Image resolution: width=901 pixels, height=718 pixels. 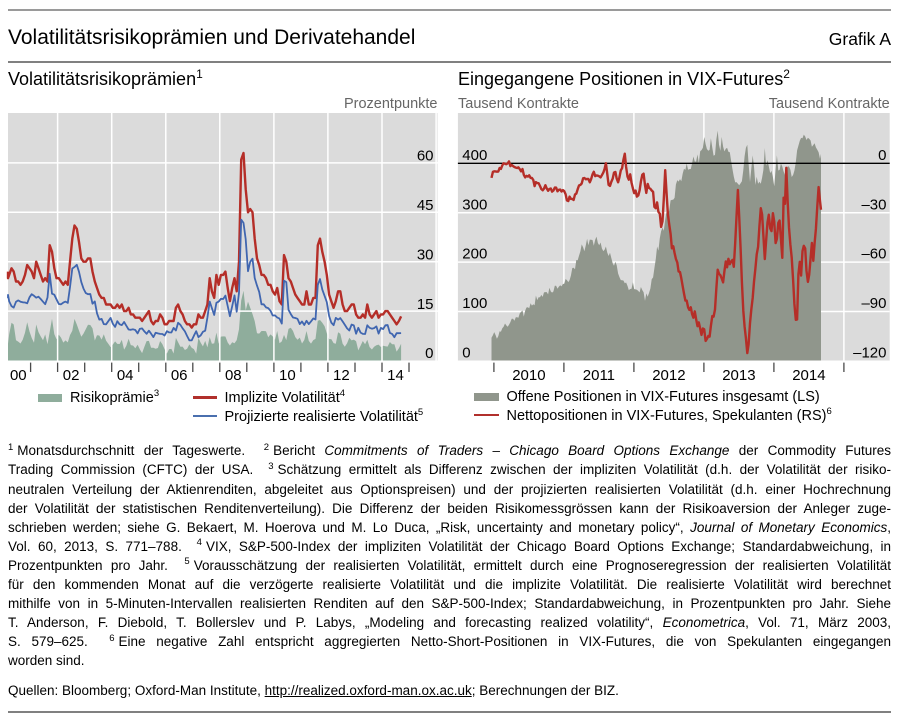 What do you see at coordinates (873, 204) in the screenshot?
I see `svg-text: –30` at bounding box center [873, 204].